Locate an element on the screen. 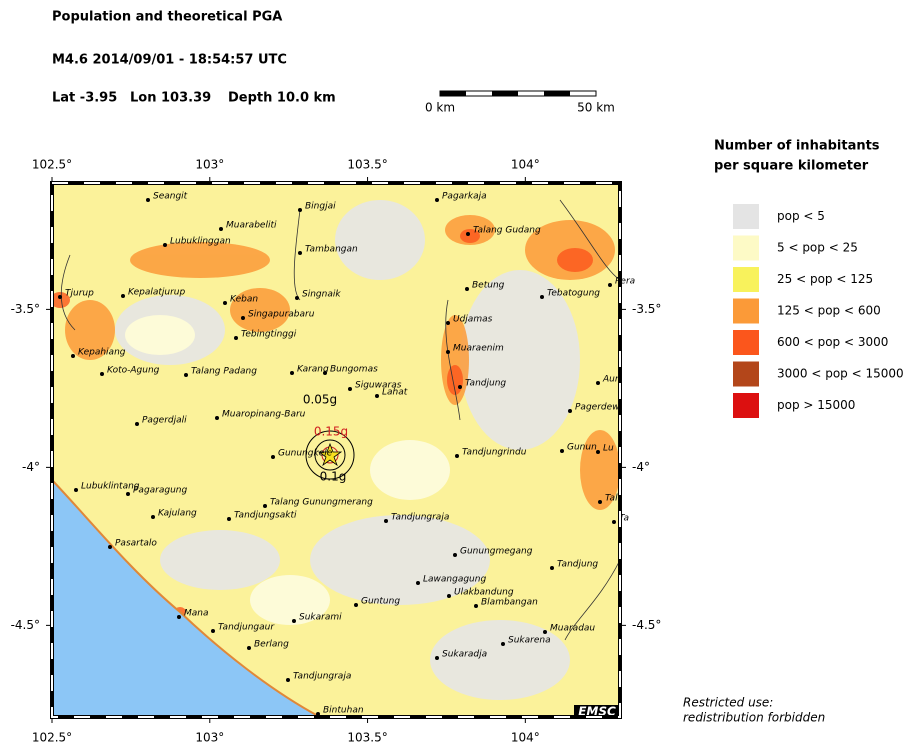  event: M4.6 2014/09/01 - 18:54:57 UTC is located at coordinates (169, 60).